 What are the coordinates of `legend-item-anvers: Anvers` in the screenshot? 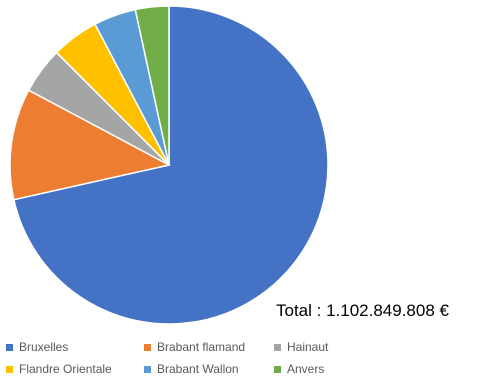 It's located at (334, 369).